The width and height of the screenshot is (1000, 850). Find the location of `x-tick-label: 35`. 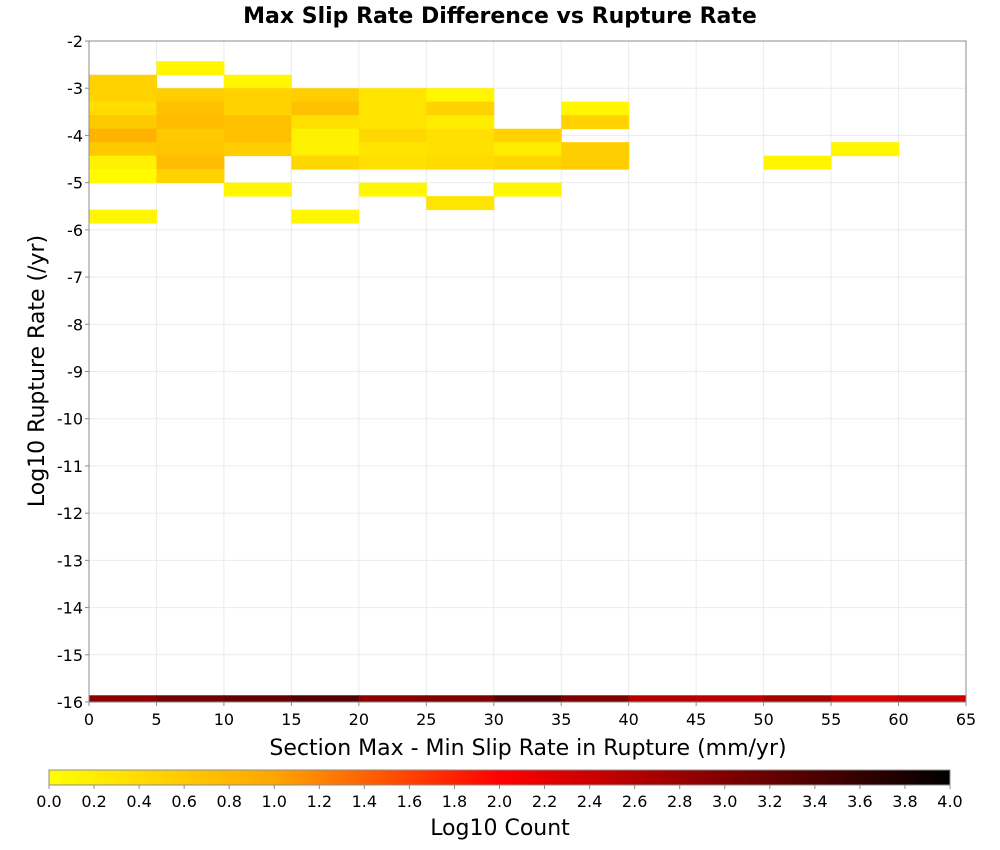

x-tick-label: 35 is located at coordinates (561, 719).